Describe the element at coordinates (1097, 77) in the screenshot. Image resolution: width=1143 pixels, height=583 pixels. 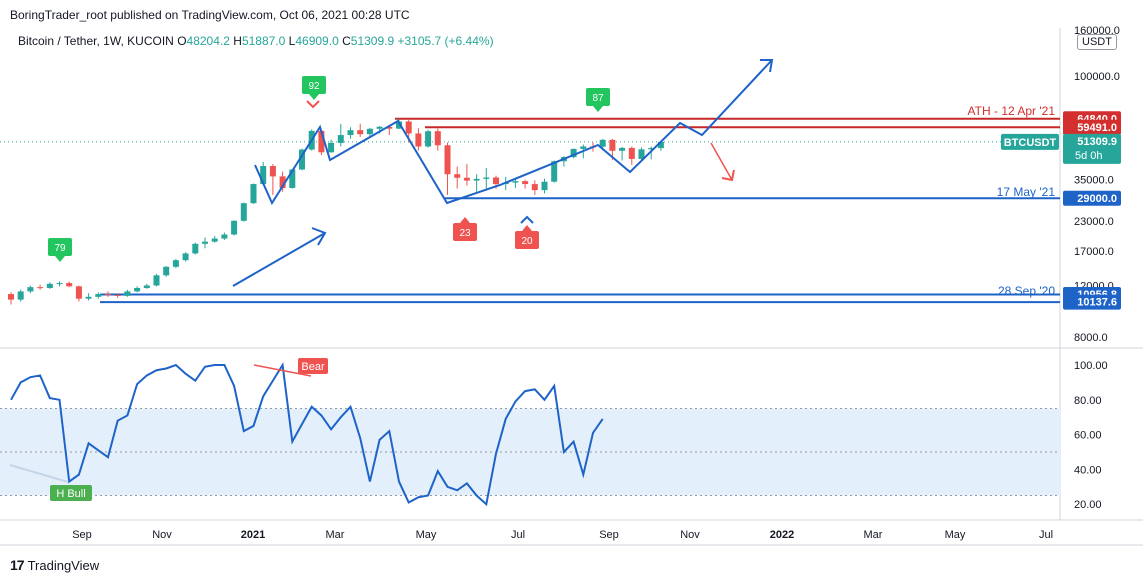
I see `price-tick-label: 100000.0` at that location.